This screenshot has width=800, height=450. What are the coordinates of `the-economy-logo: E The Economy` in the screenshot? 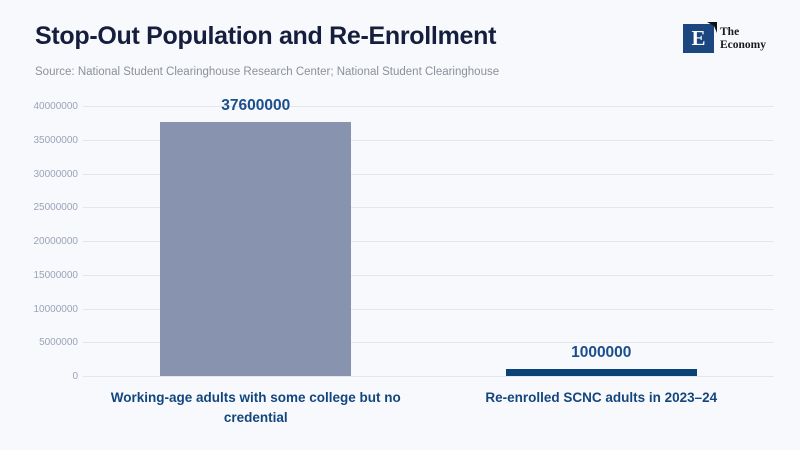 It's located at (724, 37).